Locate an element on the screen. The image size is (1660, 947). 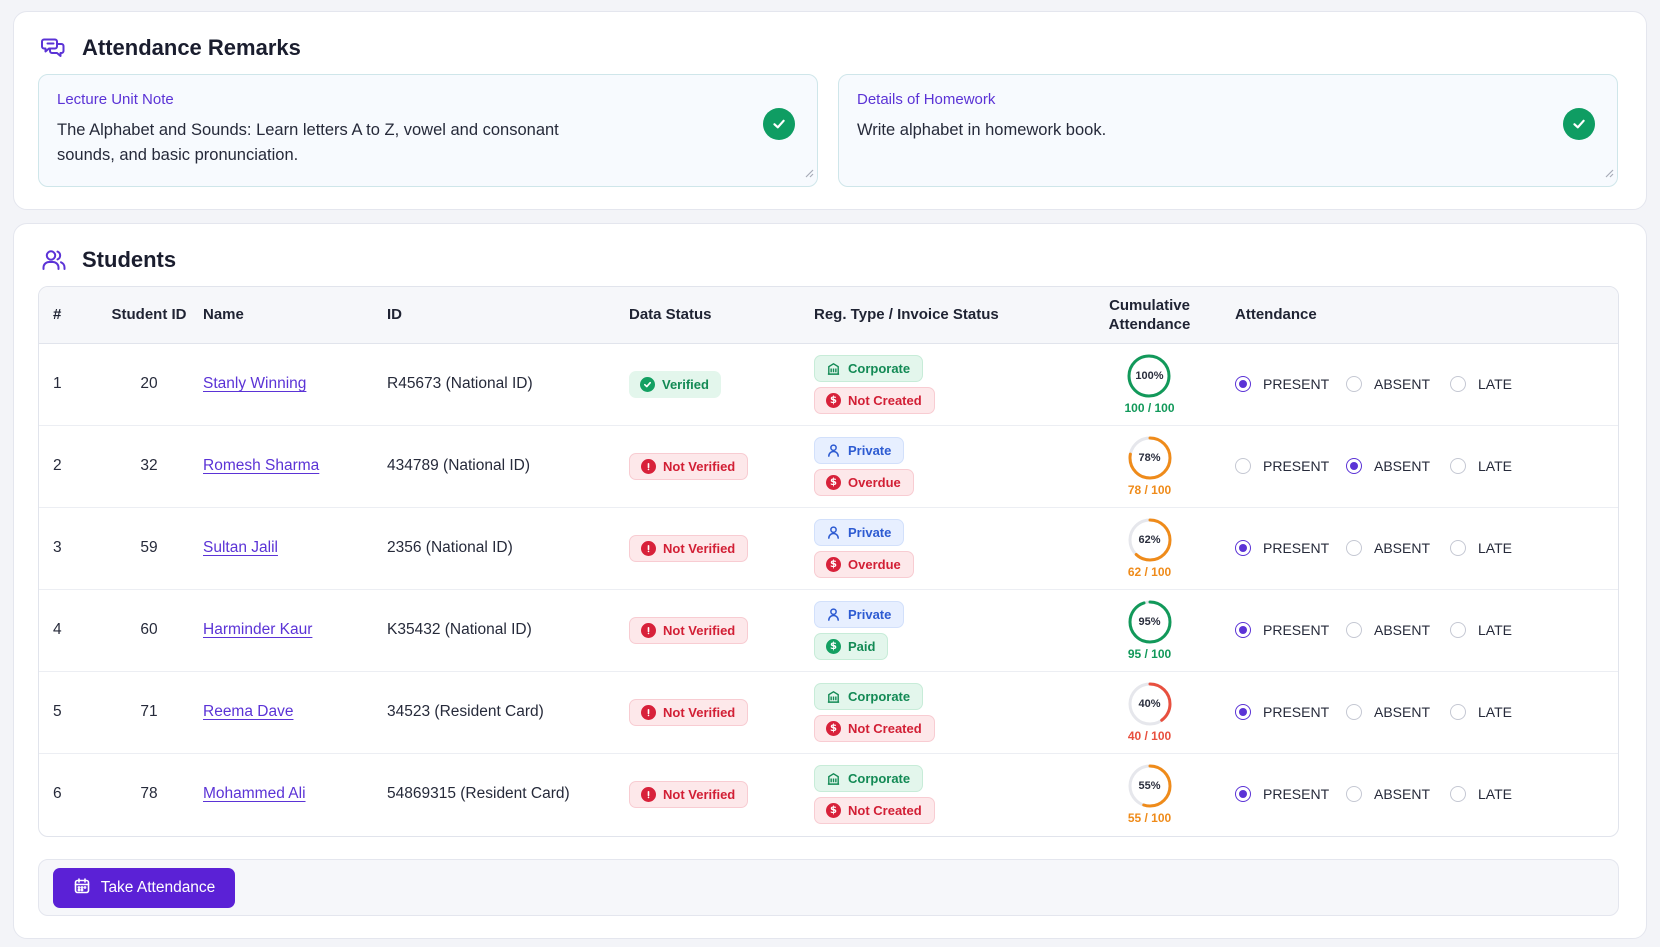
reg-type-label: Corporate is located at coordinates (879, 778).